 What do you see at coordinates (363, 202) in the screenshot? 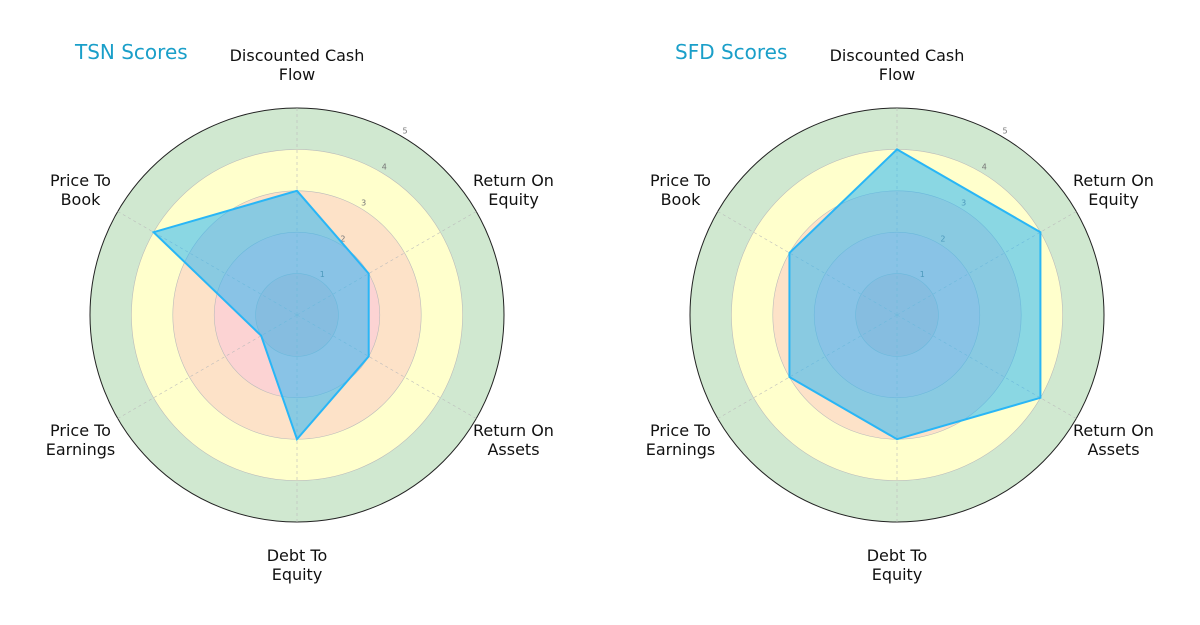
I see `r-tick-label: 3` at bounding box center [363, 202].